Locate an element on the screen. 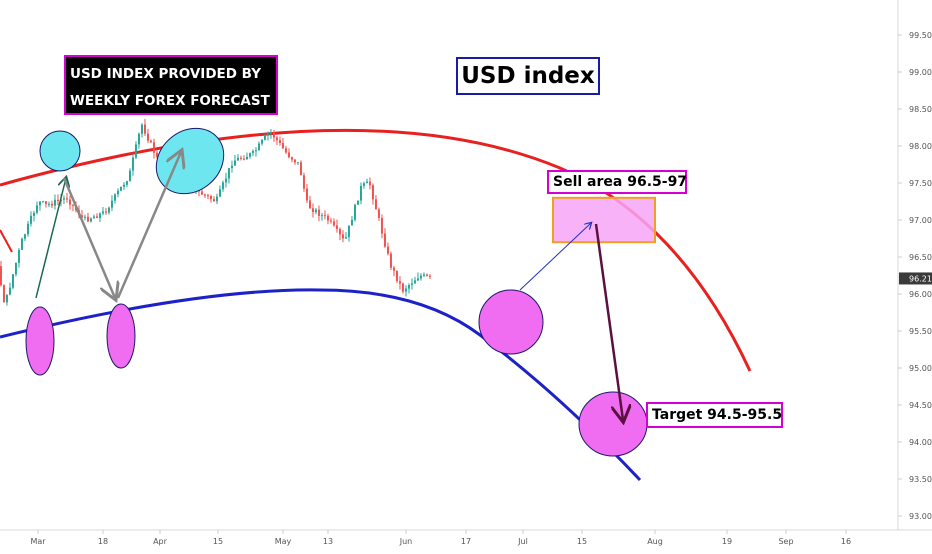 The width and height of the screenshot is (932, 554). y-tick-label: 93.00 is located at coordinates (920, 516).